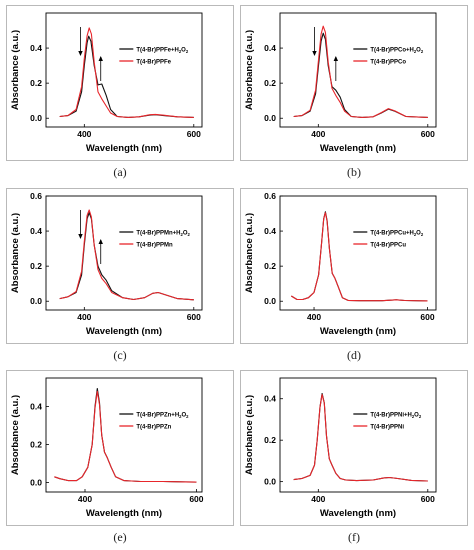 This screenshot has width=474, height=550. What do you see at coordinates (392, 234) in the screenshot?
I see `legend-text: T(4-Br)PPCu+H` at bounding box center [392, 234].